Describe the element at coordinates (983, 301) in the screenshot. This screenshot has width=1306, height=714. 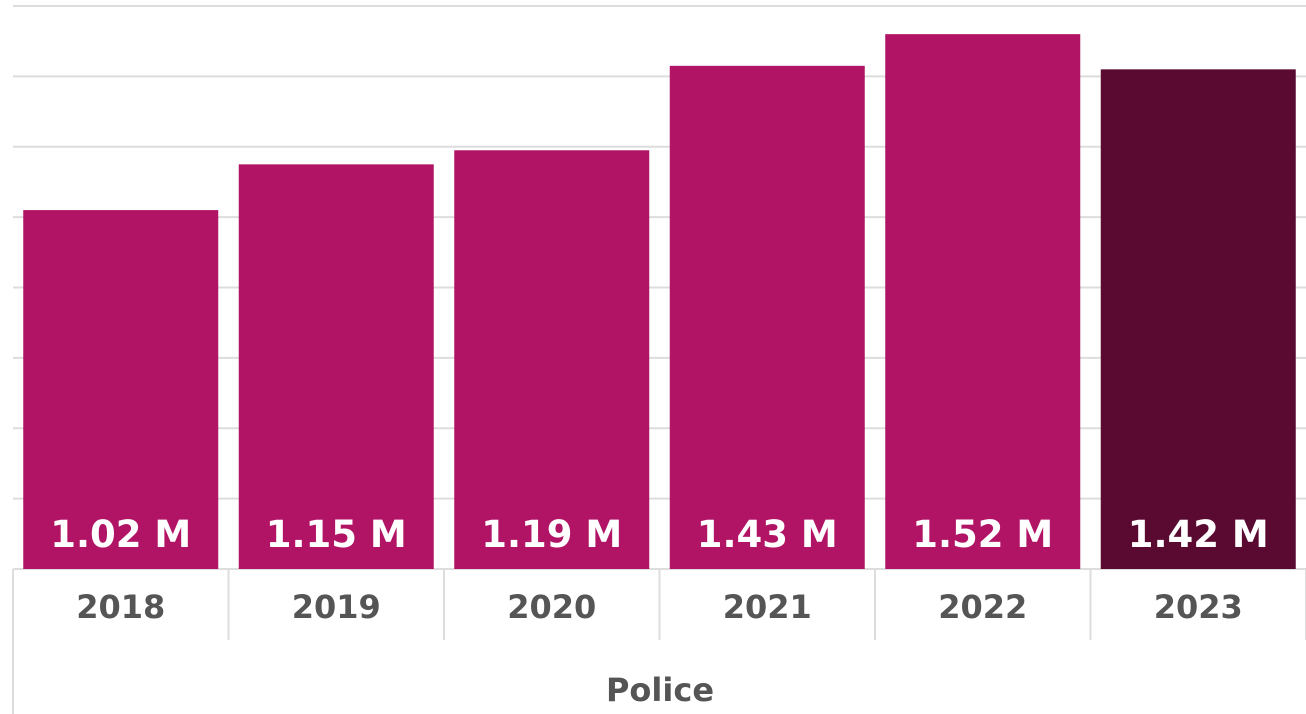
I see `bar-2022` at that location.